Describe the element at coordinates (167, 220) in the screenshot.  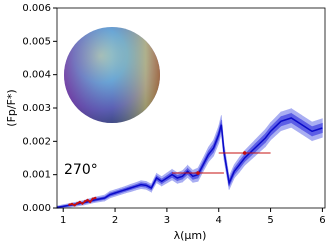
I see `x-tick-label: 3` at that location.